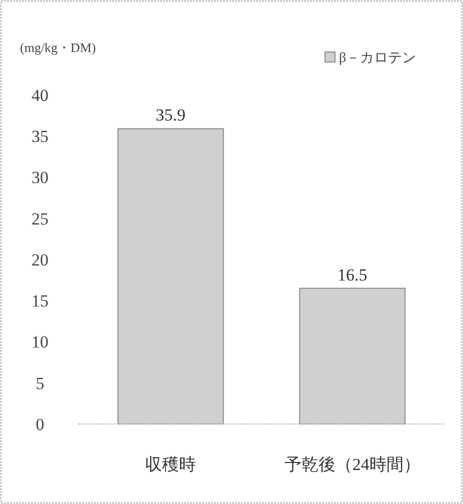 The width and height of the screenshot is (463, 504). What do you see at coordinates (40, 301) in the screenshot?
I see `y-tick-label: 15` at bounding box center [40, 301].